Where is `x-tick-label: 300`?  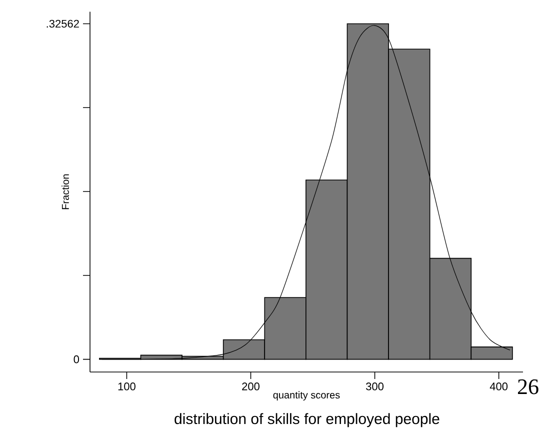 x-tick-label: 300 is located at coordinates (375, 386).